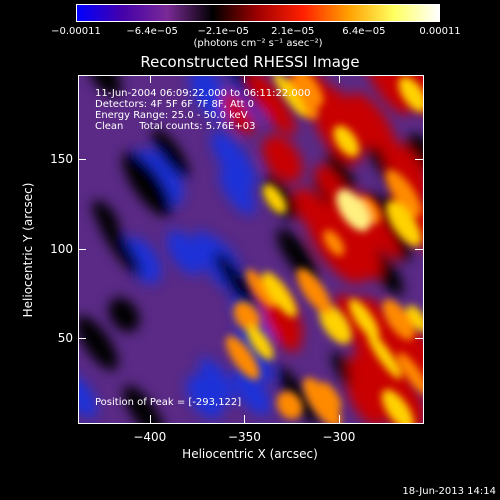  What do you see at coordinates (61, 159) in the screenshot?
I see `y-tick-label: 150` at bounding box center [61, 159].